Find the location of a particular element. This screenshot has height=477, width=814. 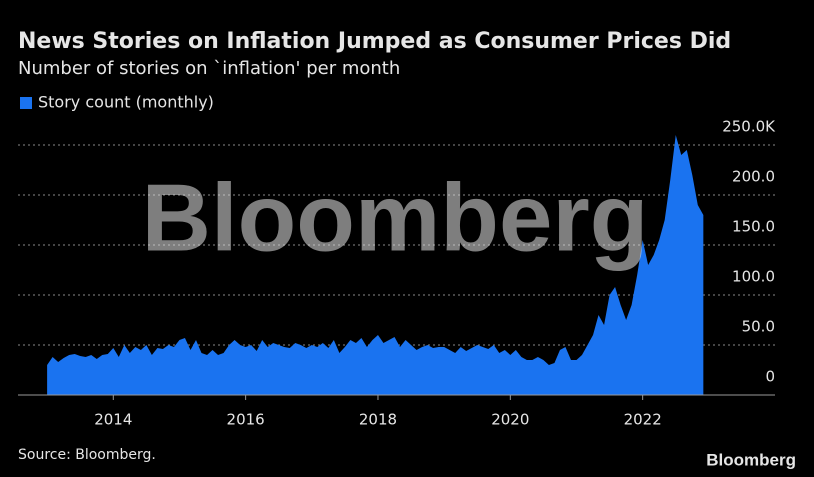

source: Source: Bloomberg. is located at coordinates (87, 455).